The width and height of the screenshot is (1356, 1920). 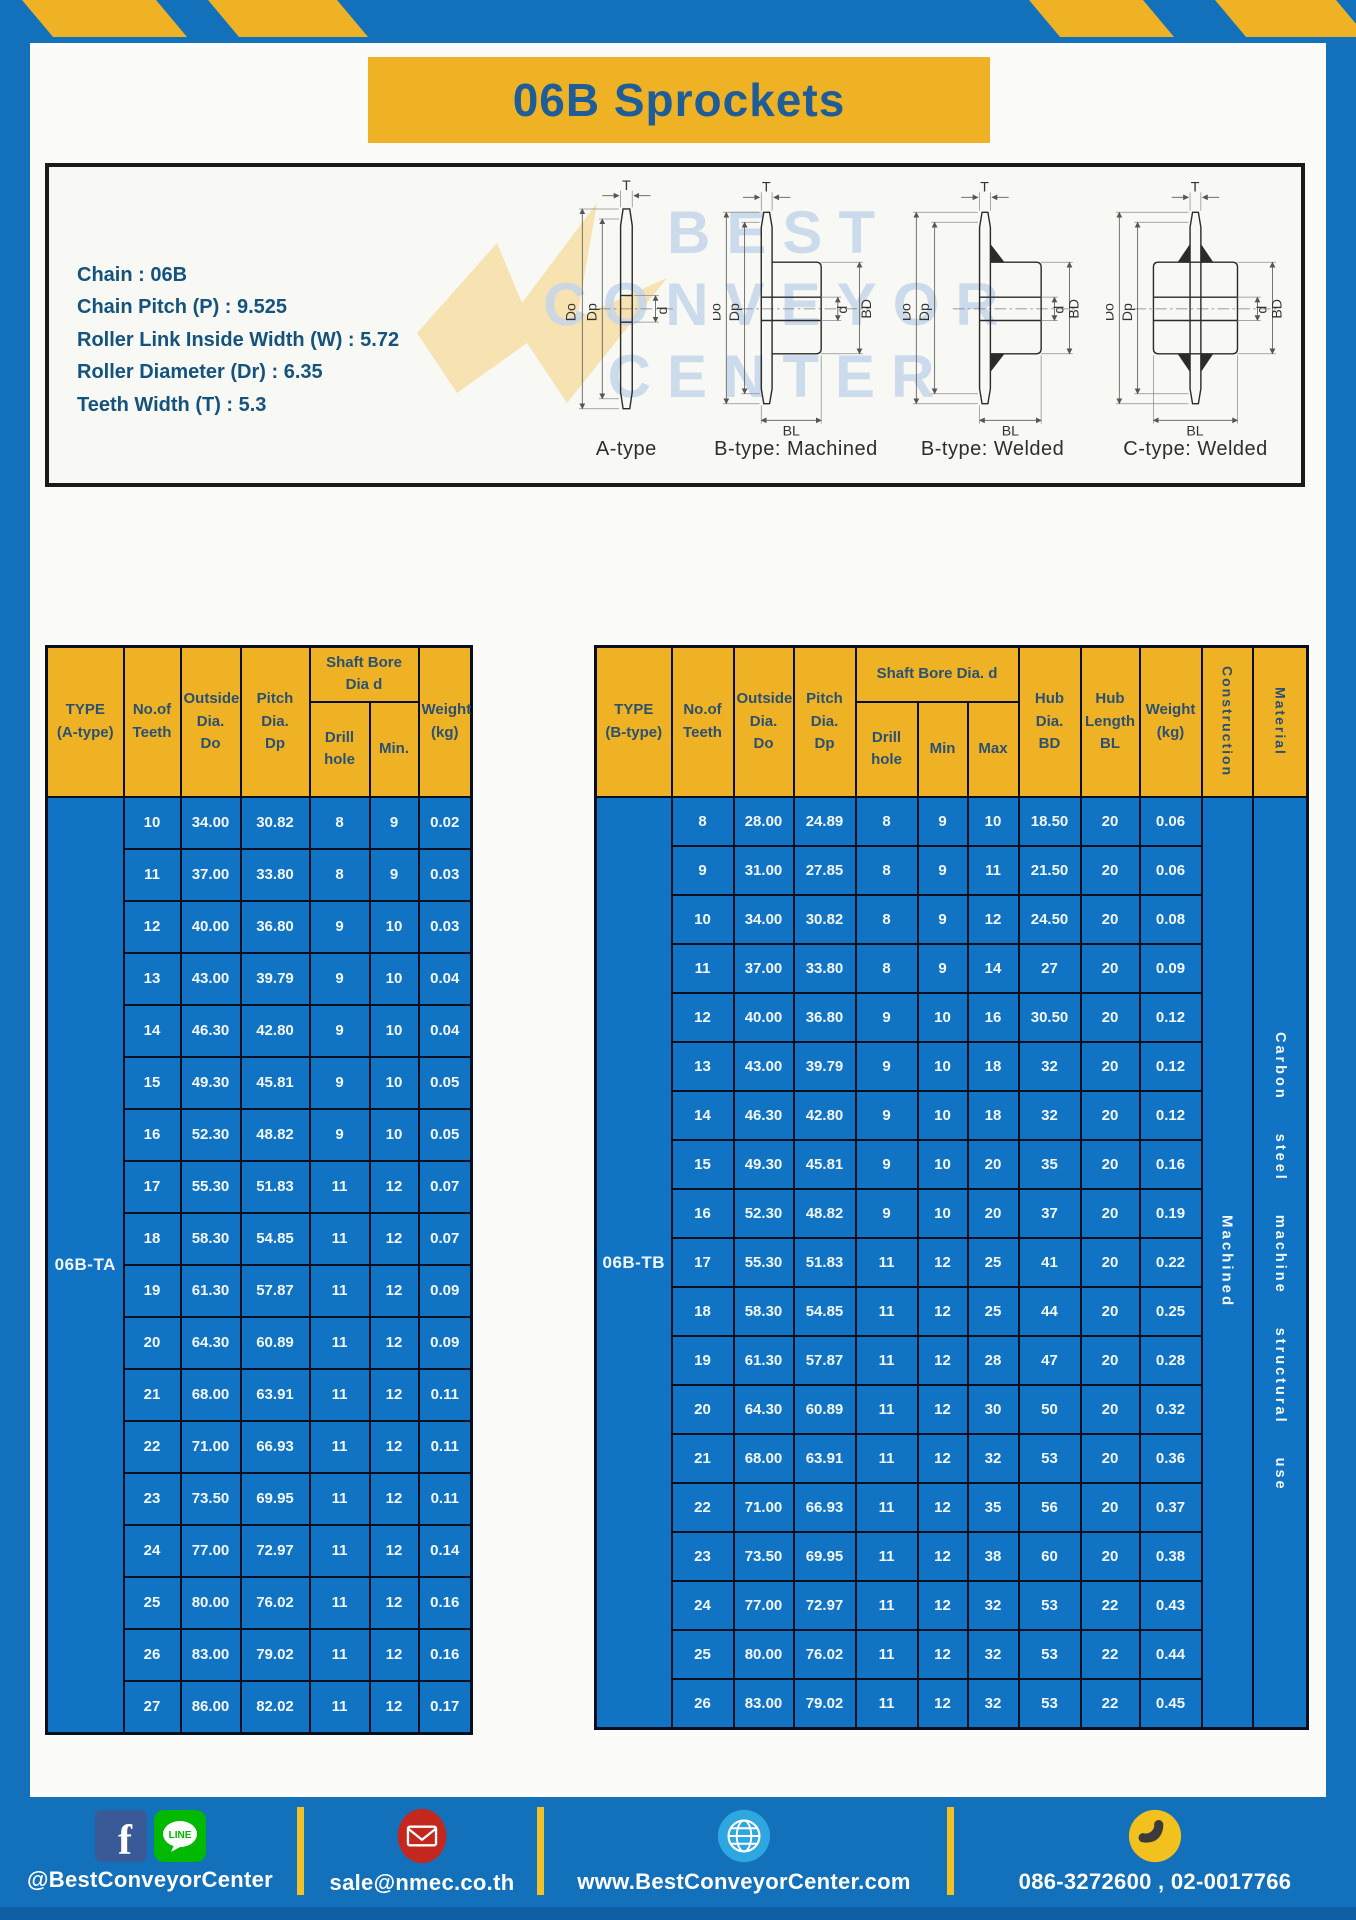 What do you see at coordinates (210, 822) in the screenshot?
I see `table-cell: 34.00` at bounding box center [210, 822].